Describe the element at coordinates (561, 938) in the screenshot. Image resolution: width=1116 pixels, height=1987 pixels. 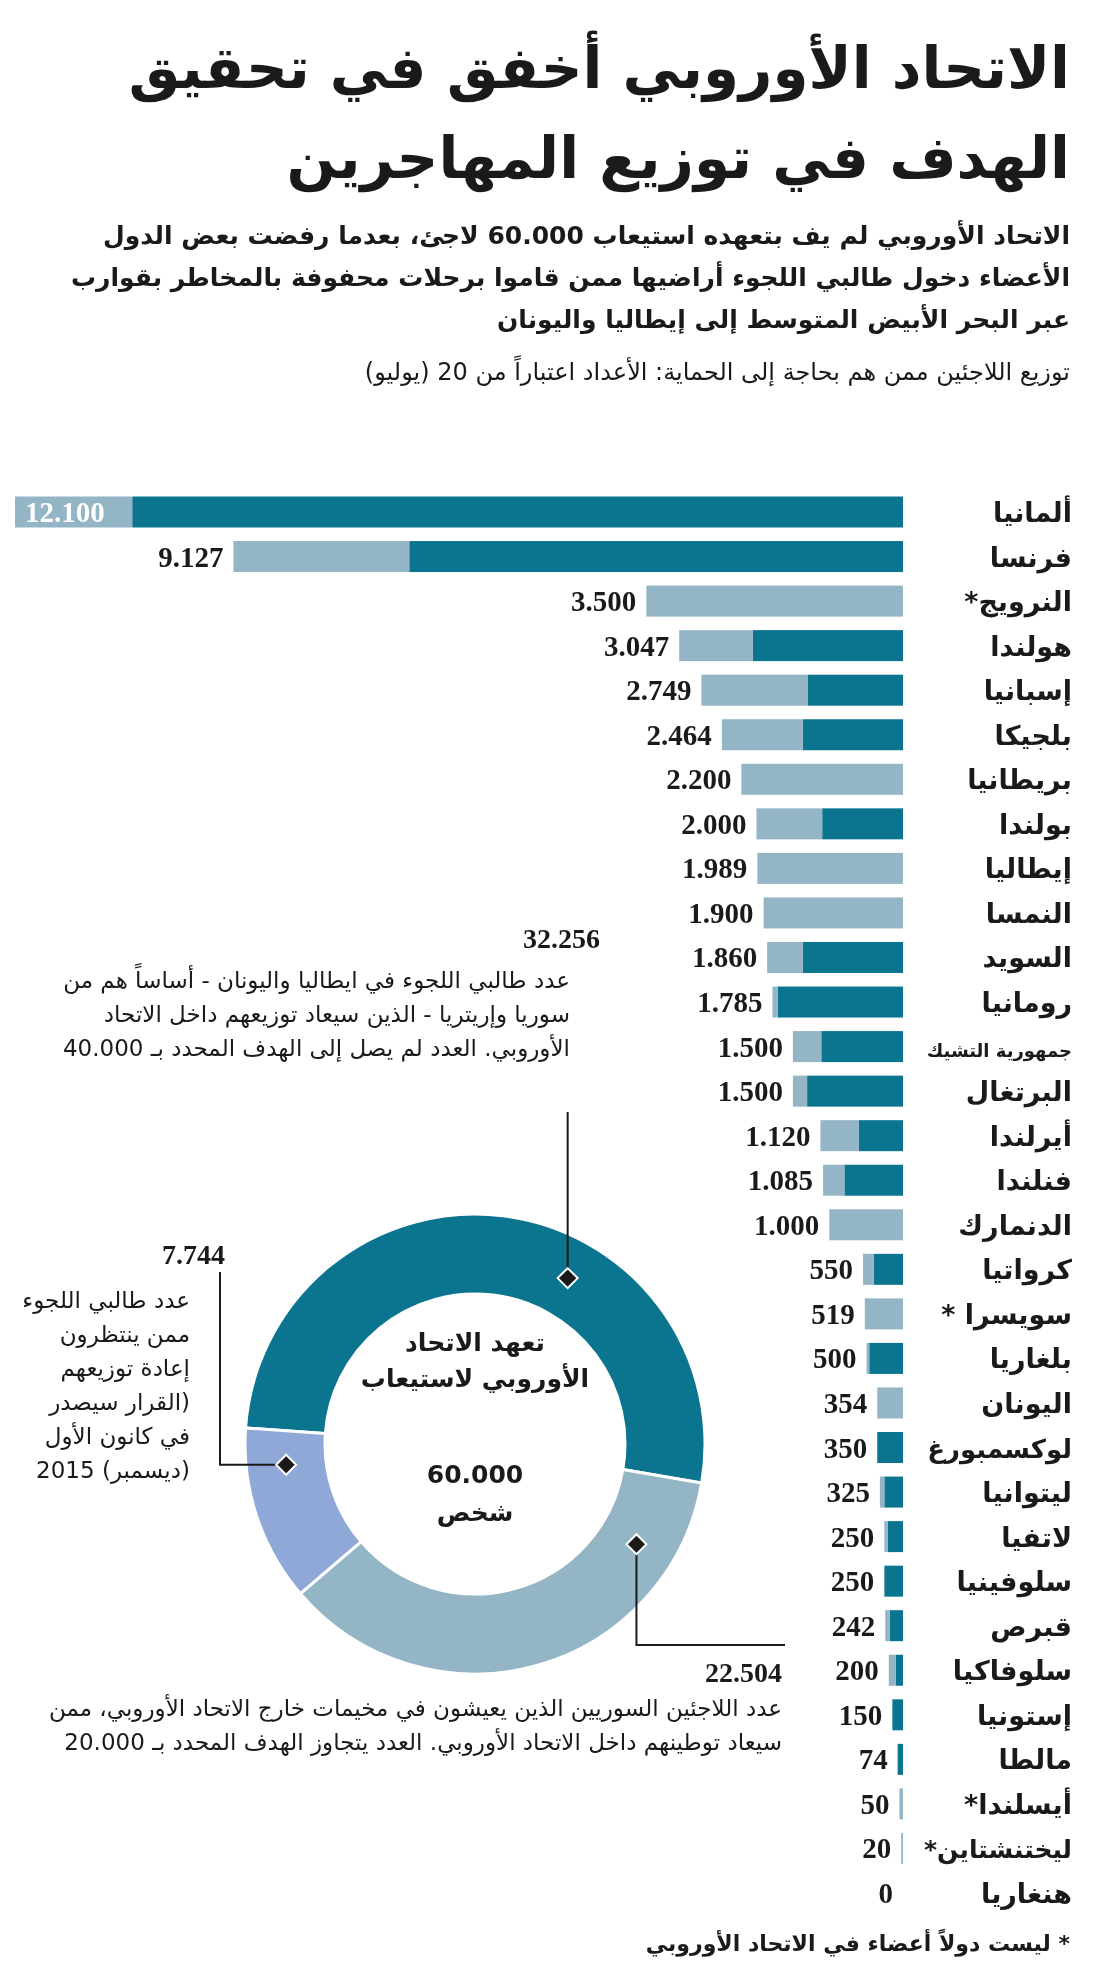
I see `data-label: 32.256` at that location.